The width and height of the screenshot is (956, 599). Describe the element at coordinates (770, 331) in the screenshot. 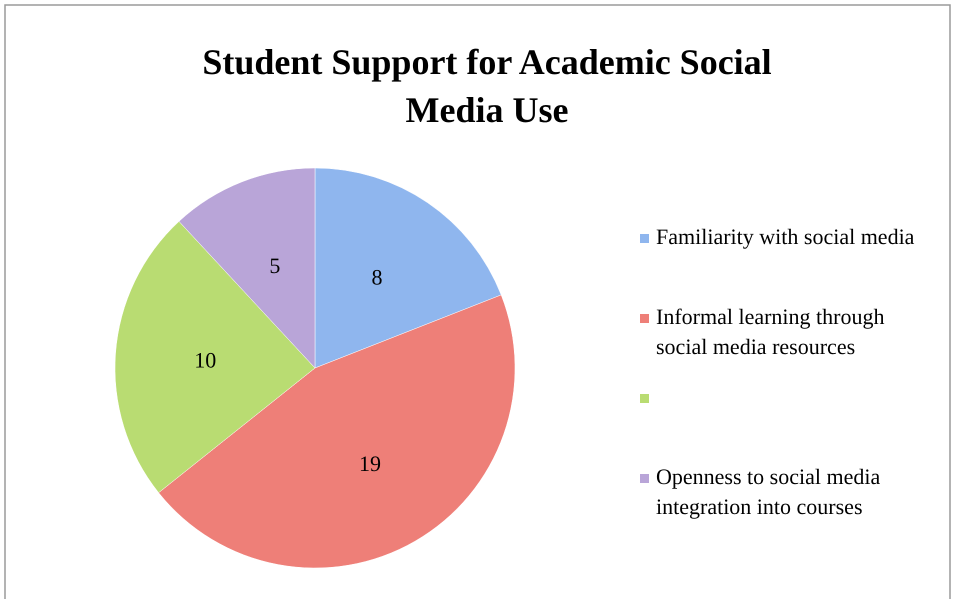

I see `legend-label: Informal learning through social media resources` at that location.